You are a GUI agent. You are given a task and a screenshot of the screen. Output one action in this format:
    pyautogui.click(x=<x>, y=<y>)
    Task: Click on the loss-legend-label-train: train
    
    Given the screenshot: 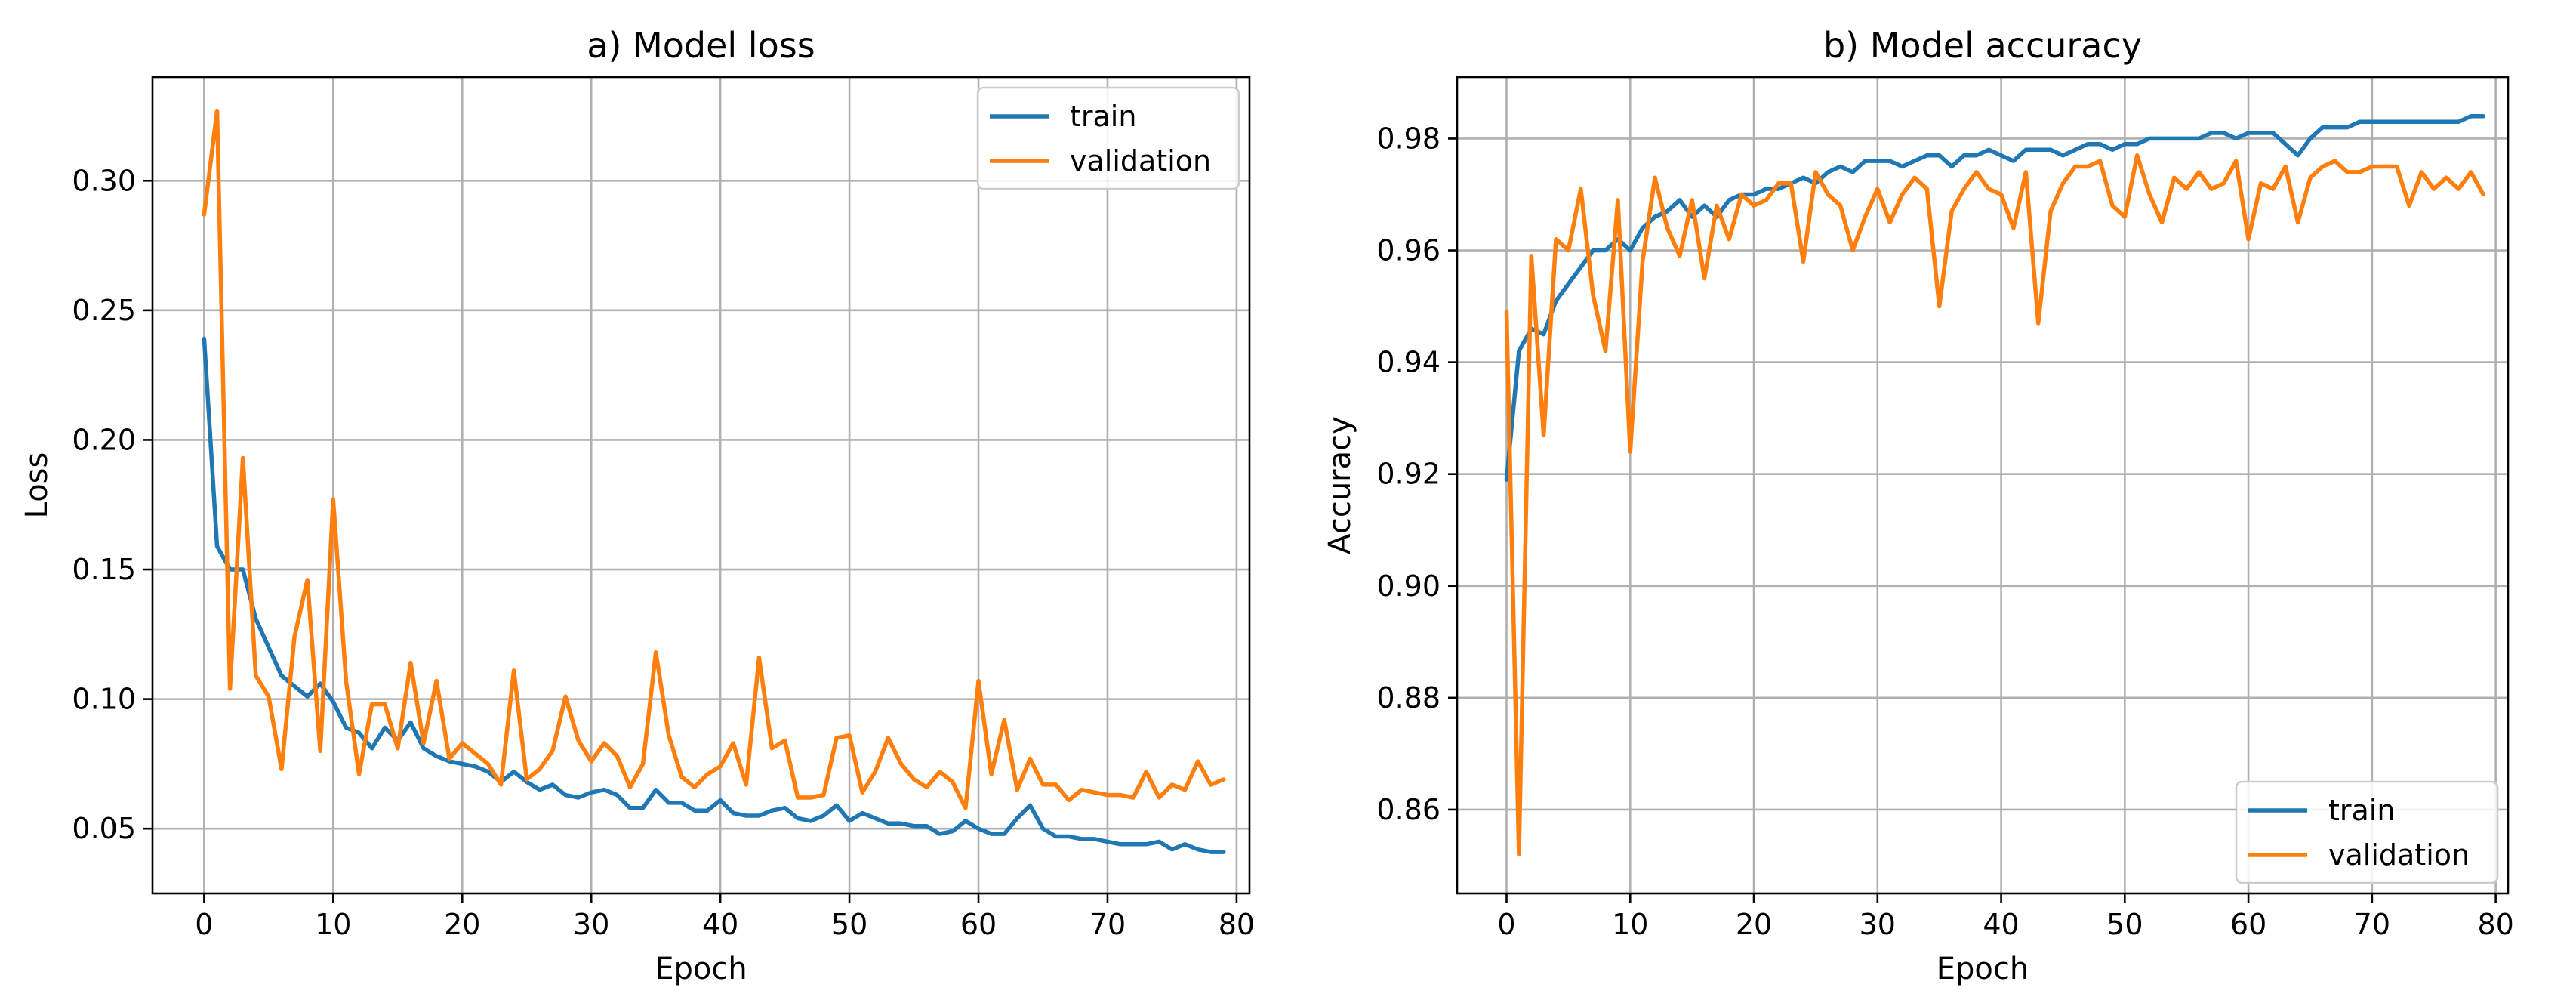 What is the action you would take?
    pyautogui.click(x=1103, y=116)
    